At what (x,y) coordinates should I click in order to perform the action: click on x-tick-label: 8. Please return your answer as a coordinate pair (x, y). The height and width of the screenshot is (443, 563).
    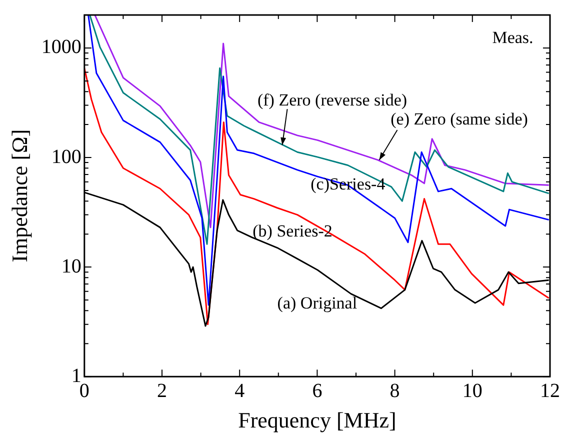
    Looking at the image, I should click on (395, 391).